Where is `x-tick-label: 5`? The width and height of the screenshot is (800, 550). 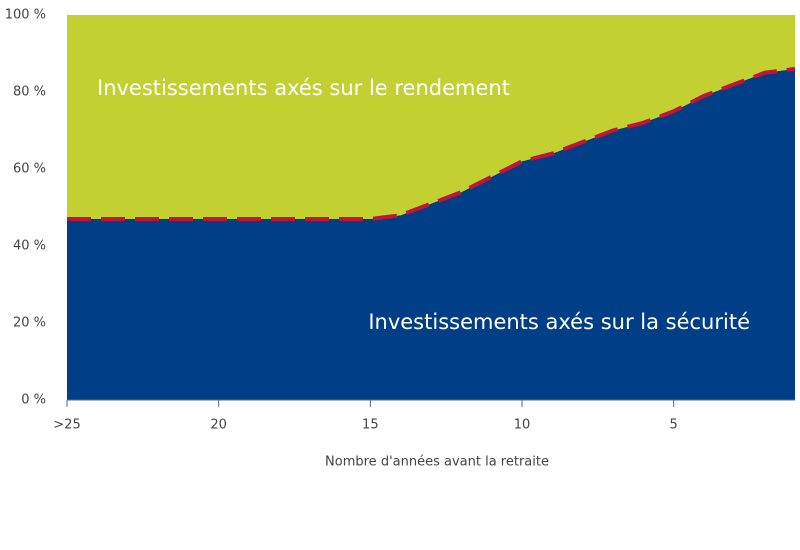
x-tick-label: 5 is located at coordinates (674, 425).